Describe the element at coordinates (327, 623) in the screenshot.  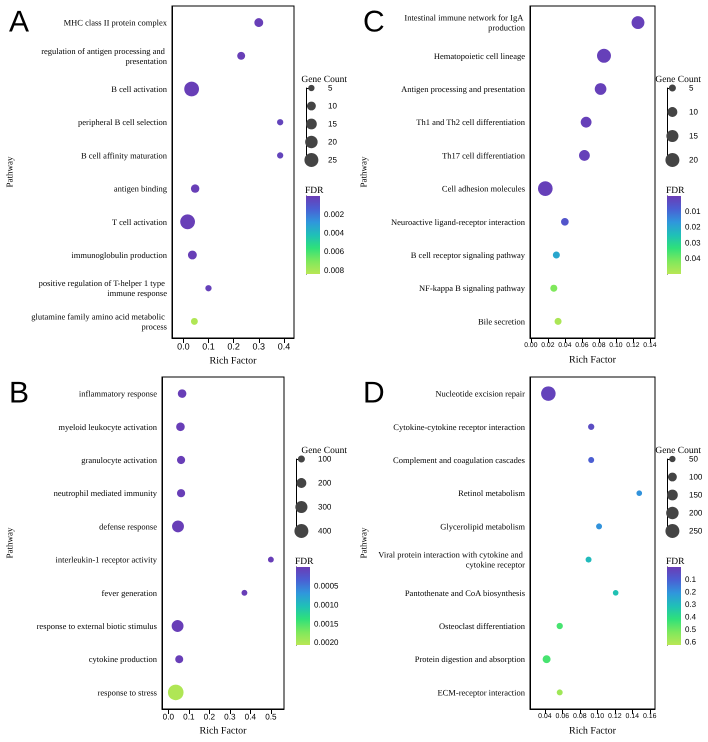
I see `color-bar-label: 0.0015` at that location.